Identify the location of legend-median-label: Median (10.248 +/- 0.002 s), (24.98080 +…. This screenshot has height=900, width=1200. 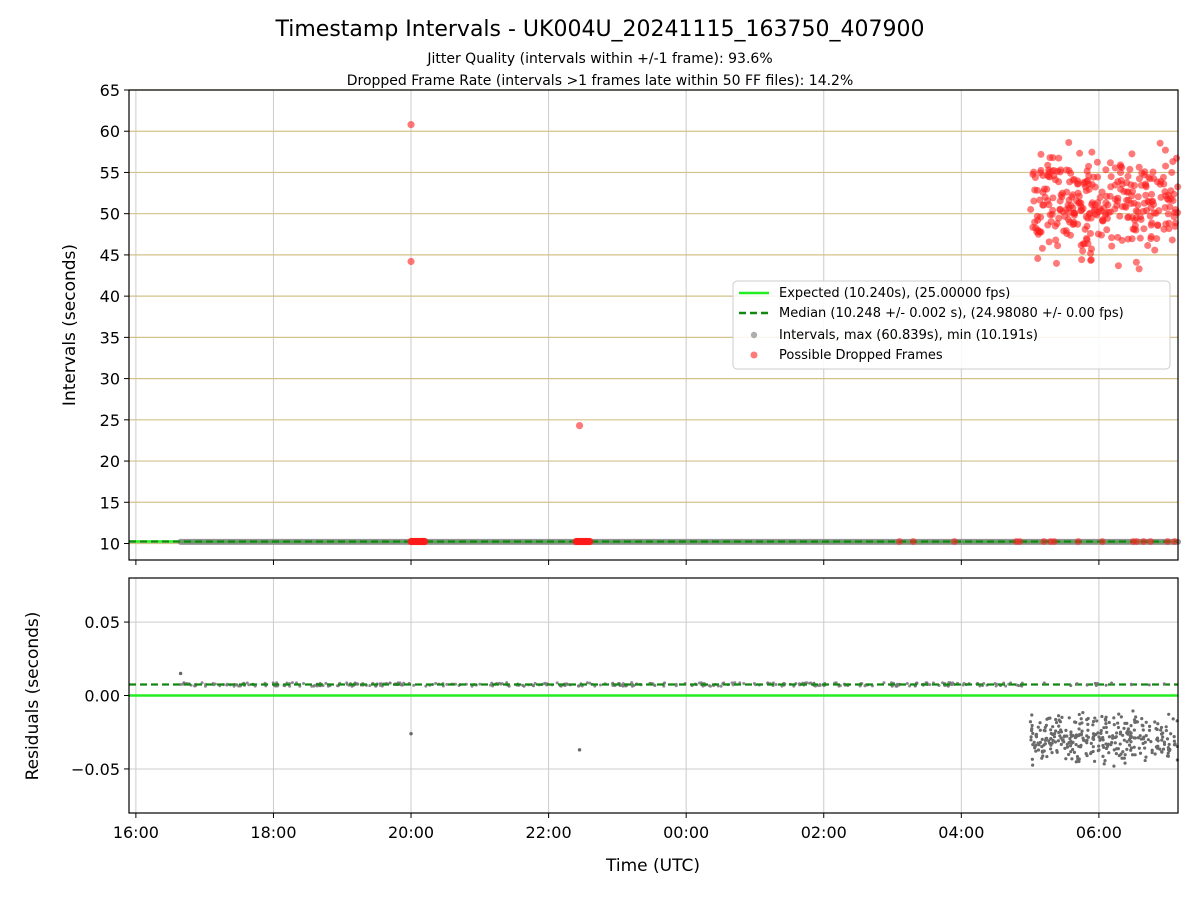
(951, 313).